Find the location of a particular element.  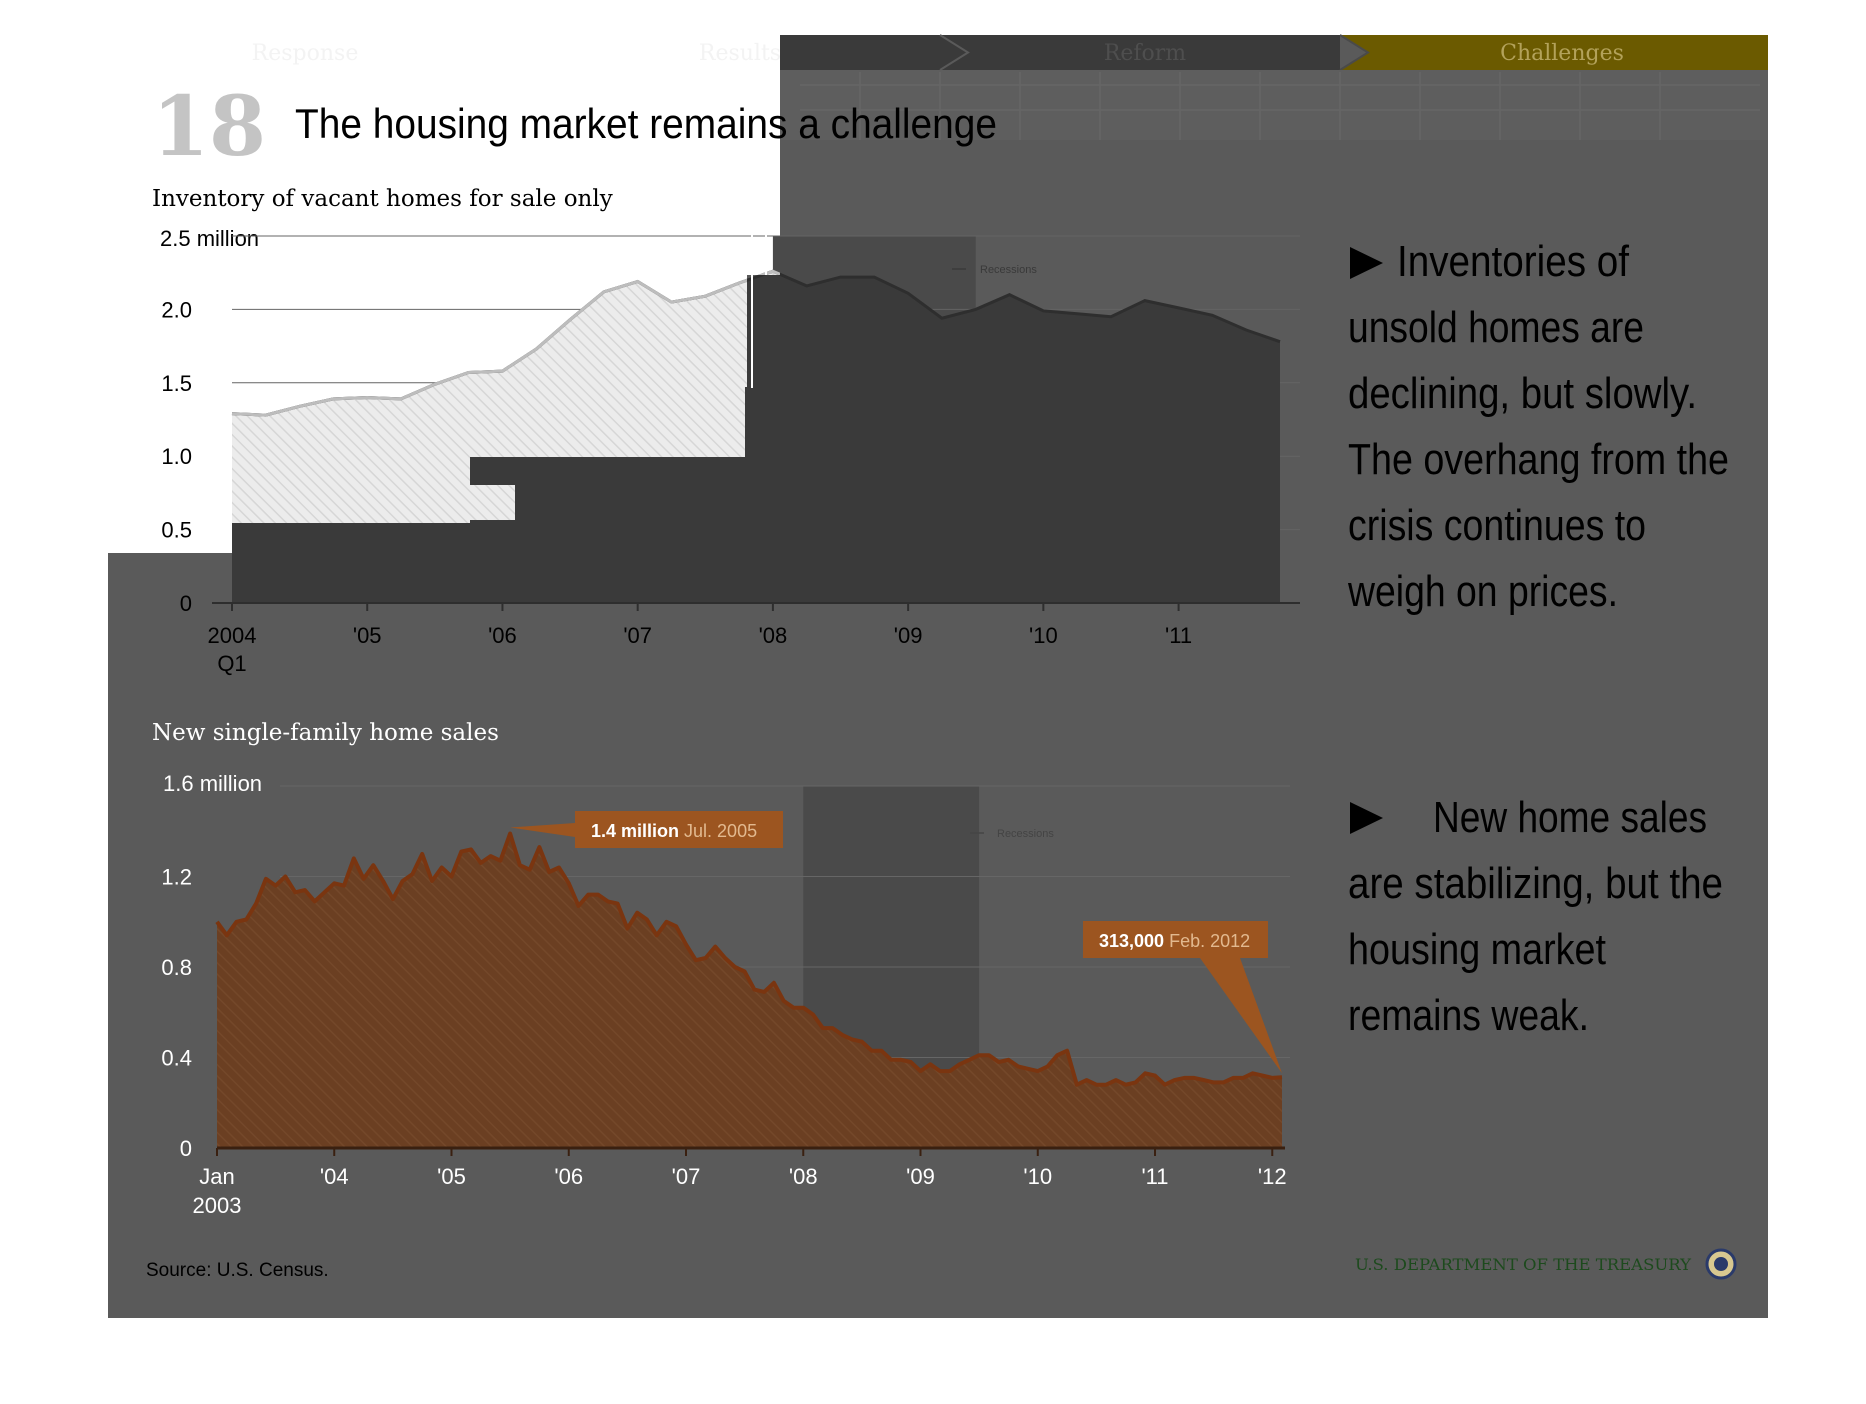

bullet-1-line: weigh on prices. is located at coordinates (1482, 591).